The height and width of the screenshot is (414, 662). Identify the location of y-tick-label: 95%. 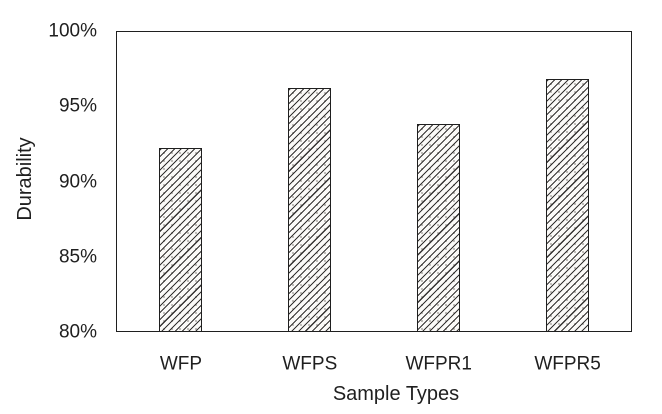
(77, 106).